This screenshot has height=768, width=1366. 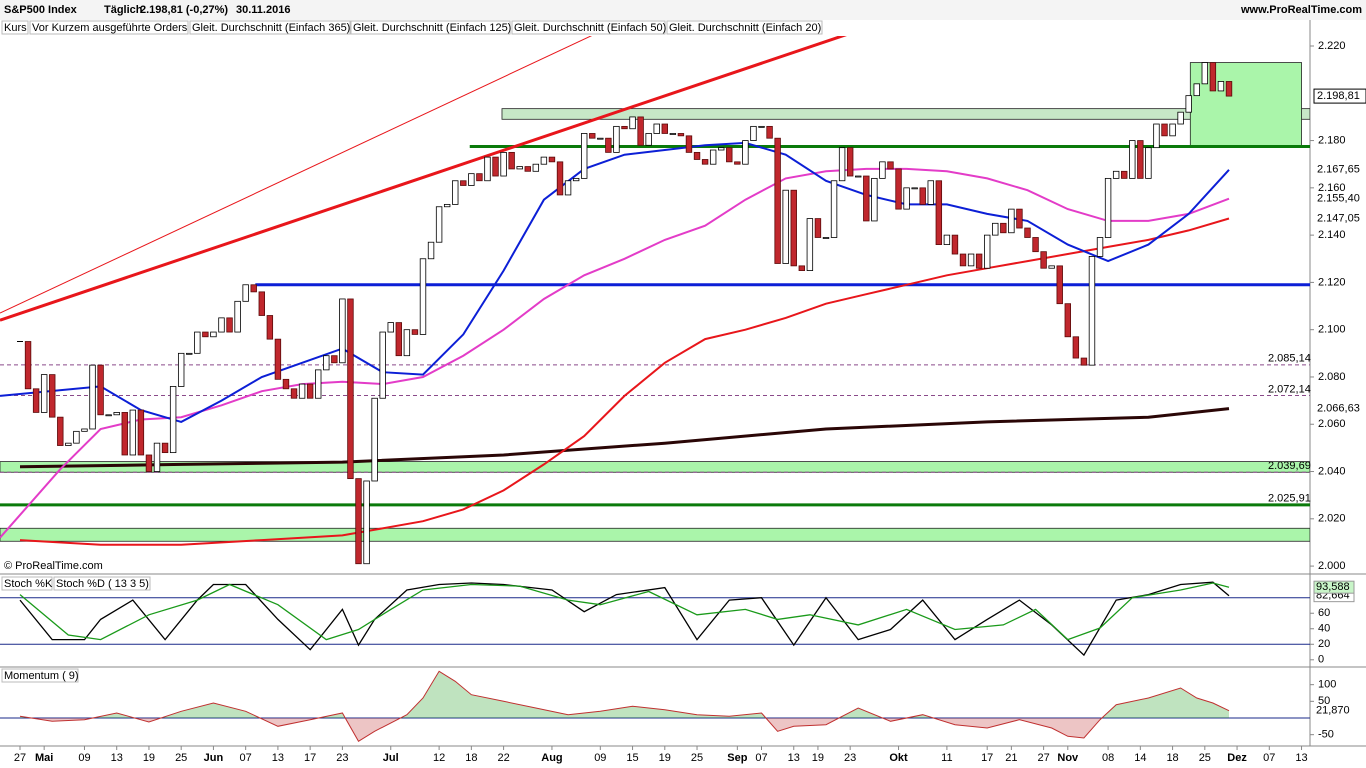 What do you see at coordinates (53, 566) in the screenshot?
I see `copyright: © ProRealTime.com` at bounding box center [53, 566].